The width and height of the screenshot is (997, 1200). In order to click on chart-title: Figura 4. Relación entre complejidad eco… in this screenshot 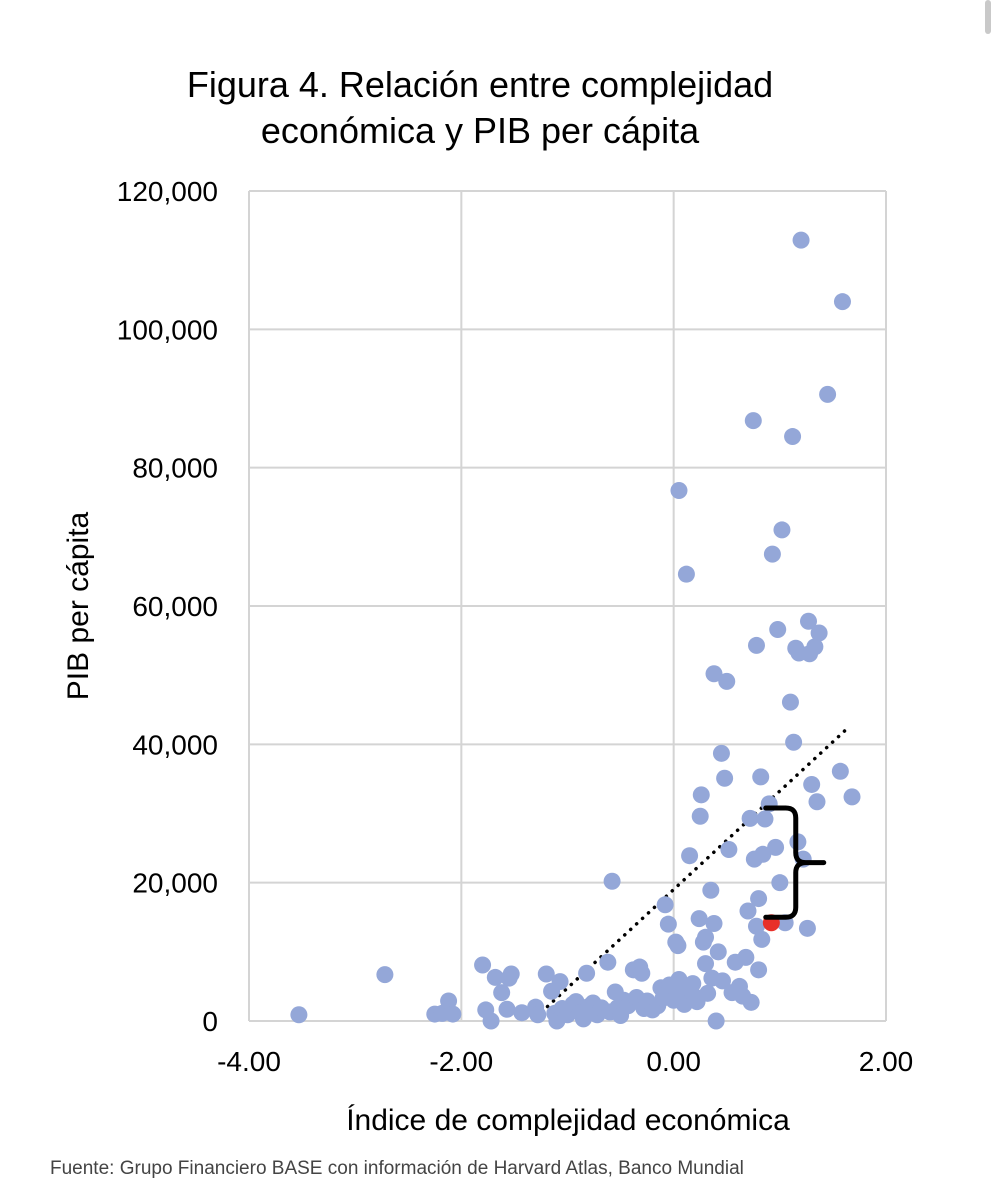, I will do `click(480, 108)`.